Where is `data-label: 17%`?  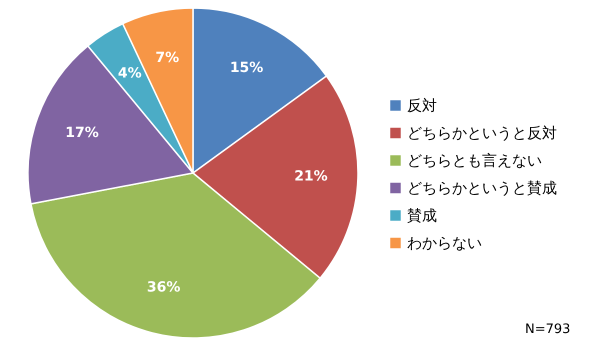
data-label: 17% is located at coordinates (82, 133).